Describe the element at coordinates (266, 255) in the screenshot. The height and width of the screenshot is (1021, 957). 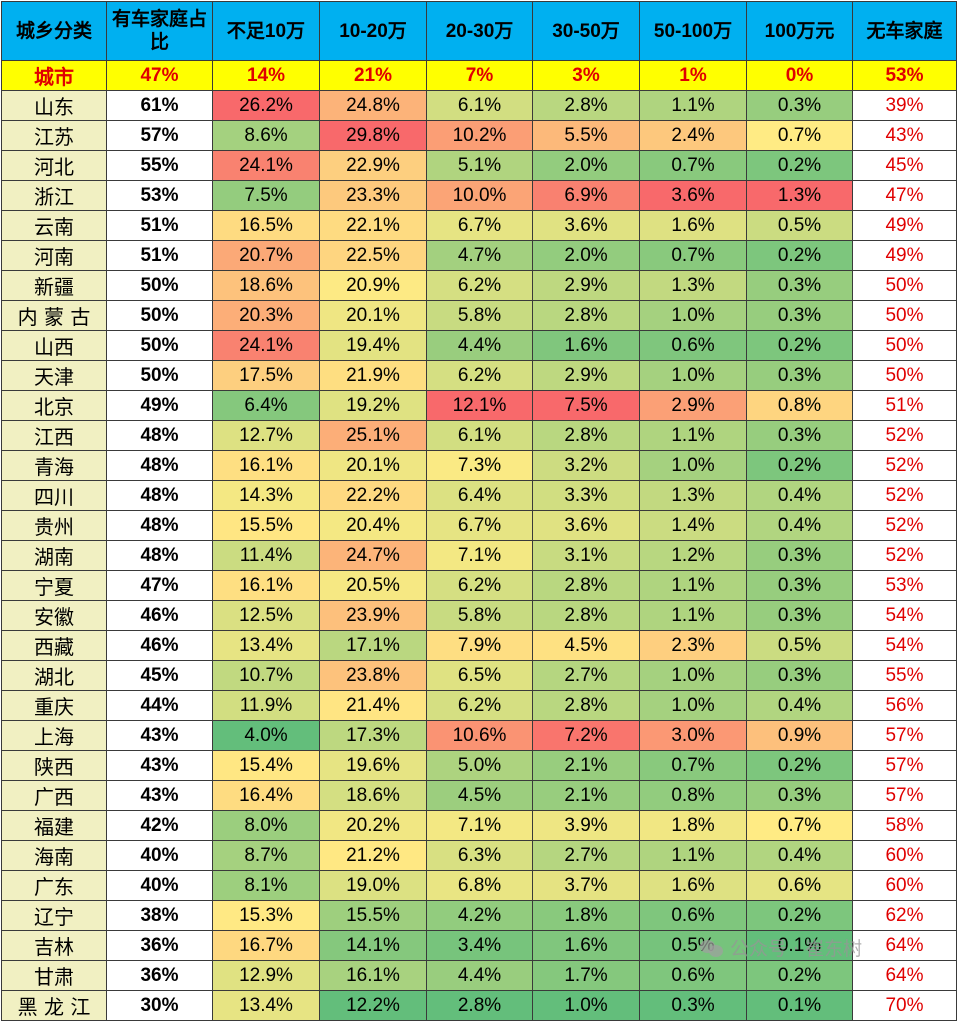
I see `value-cell: 20.7%` at that location.